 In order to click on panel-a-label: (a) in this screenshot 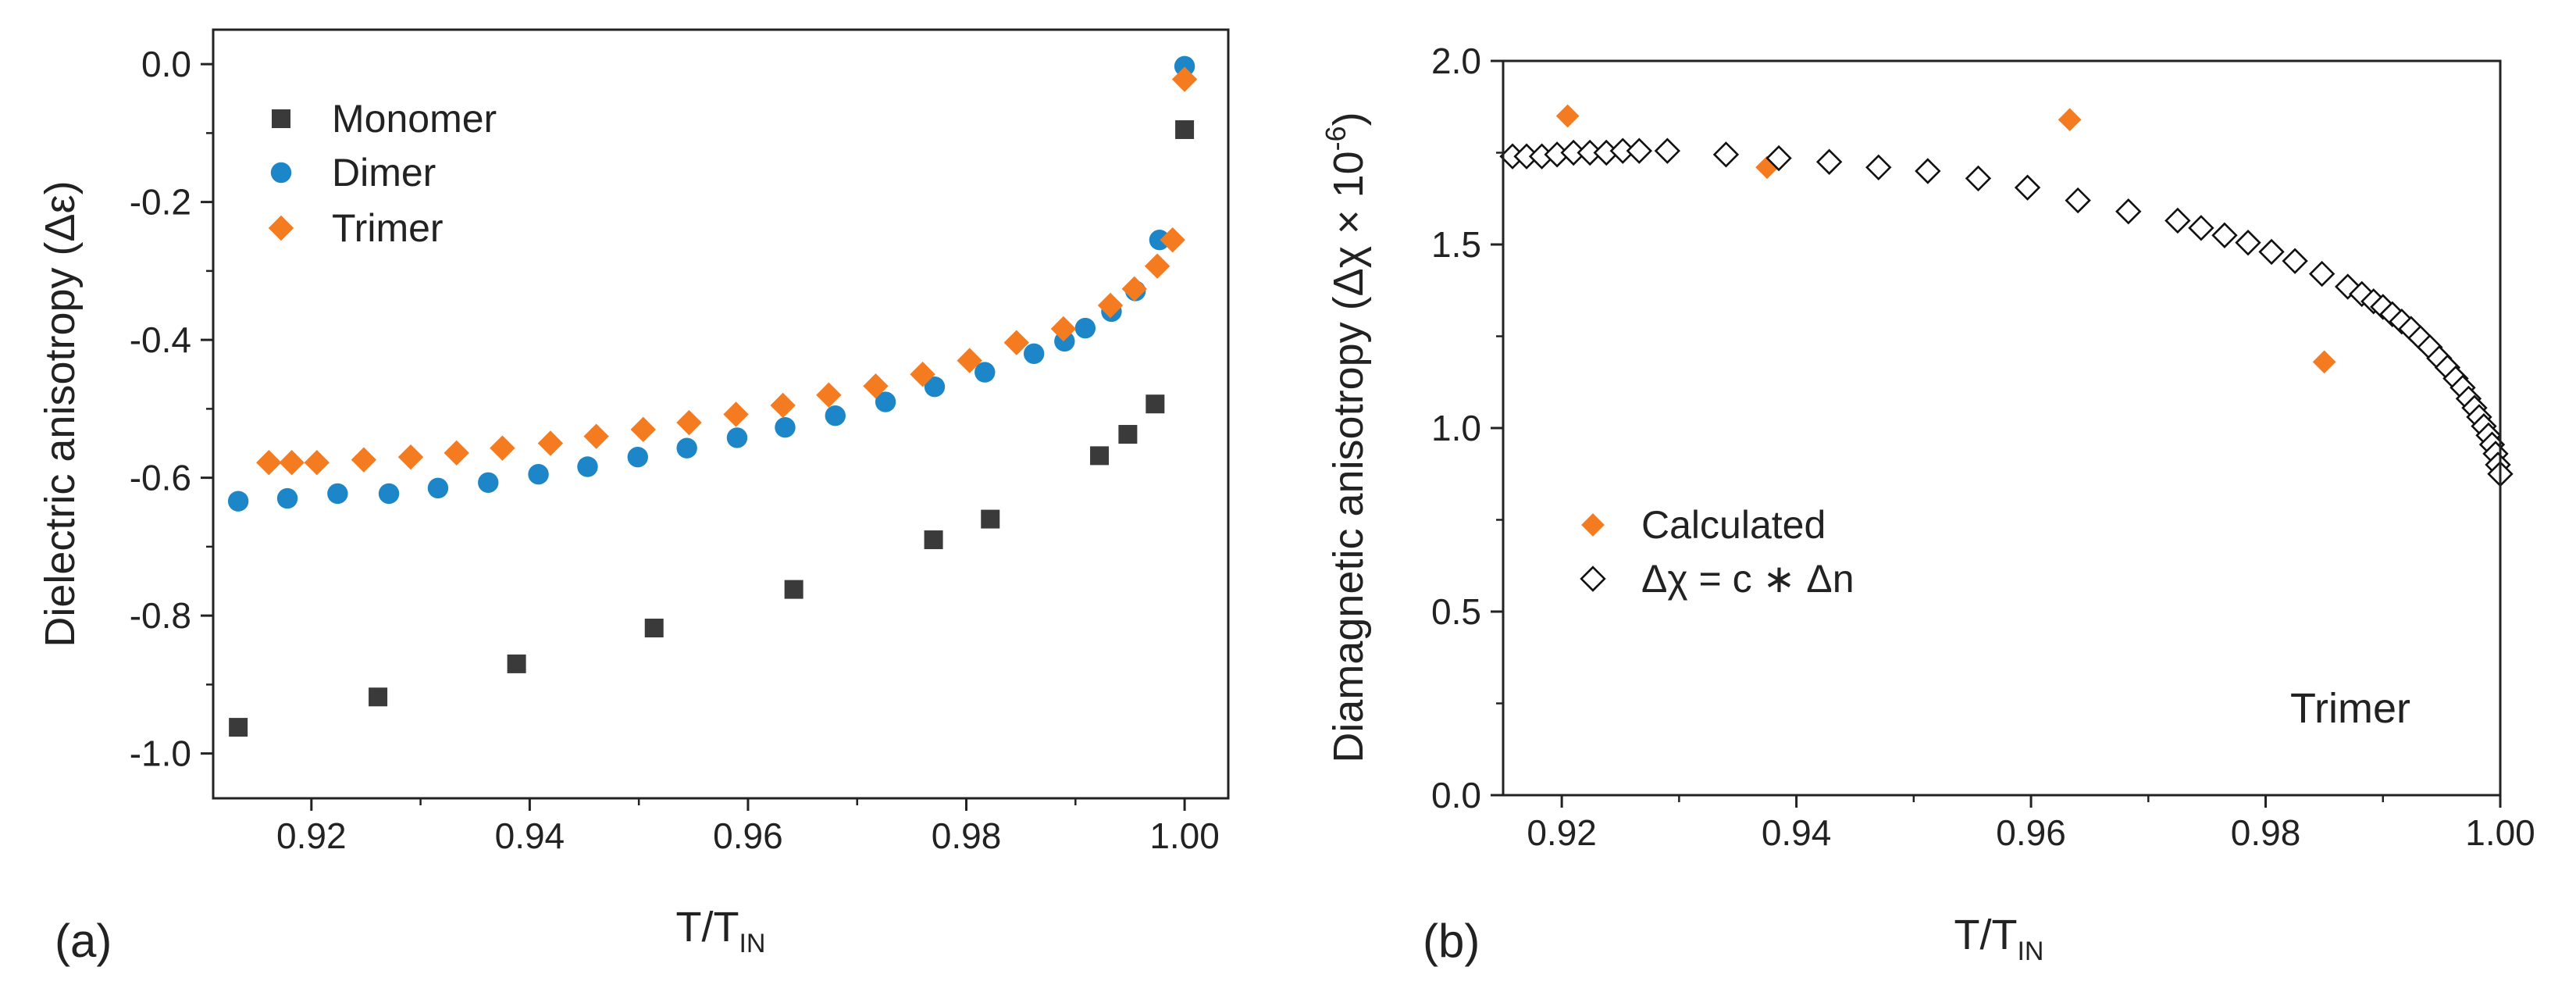, I will do `click(83, 941)`.